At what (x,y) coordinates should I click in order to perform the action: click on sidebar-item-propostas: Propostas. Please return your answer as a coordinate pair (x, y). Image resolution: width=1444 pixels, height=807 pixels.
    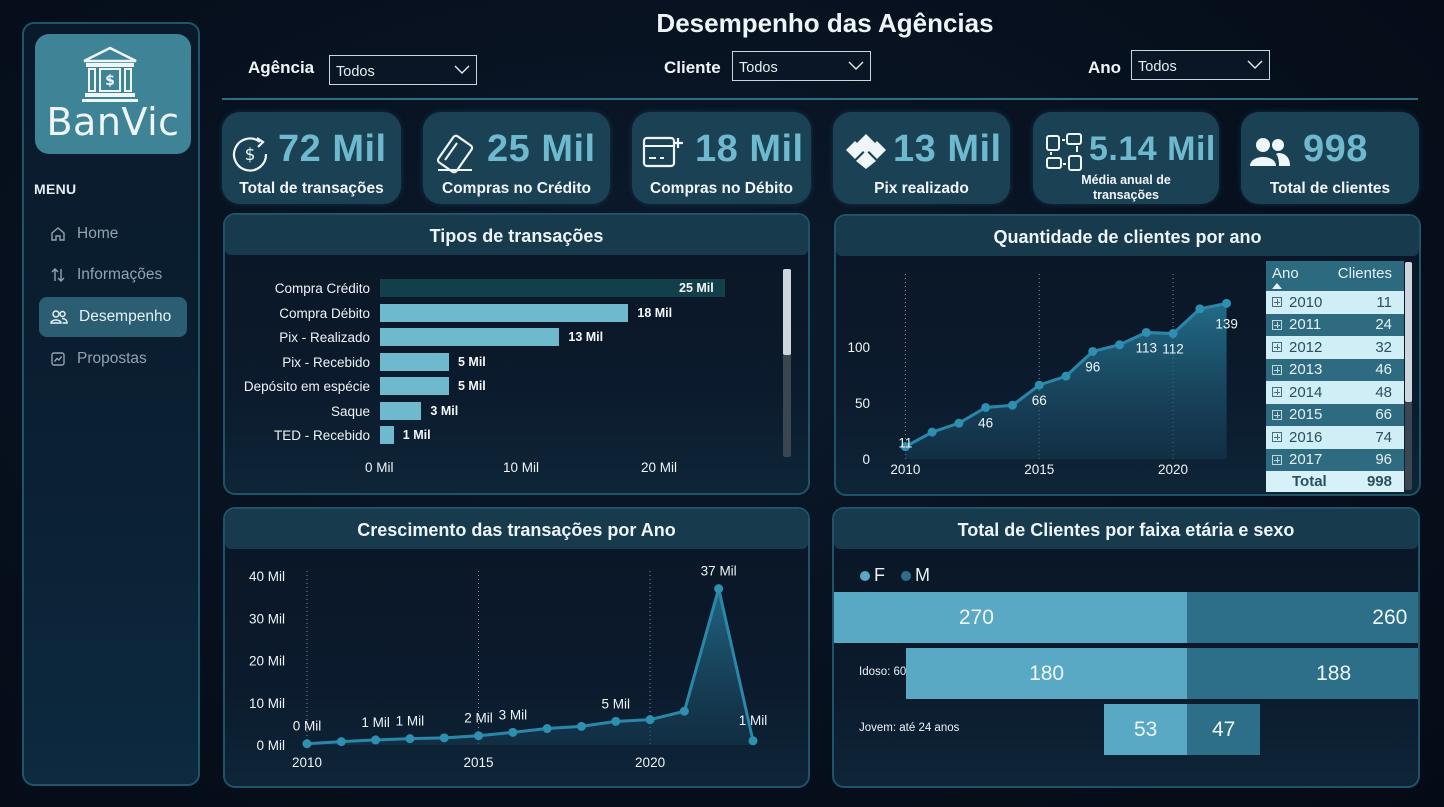
    Looking at the image, I should click on (113, 359).